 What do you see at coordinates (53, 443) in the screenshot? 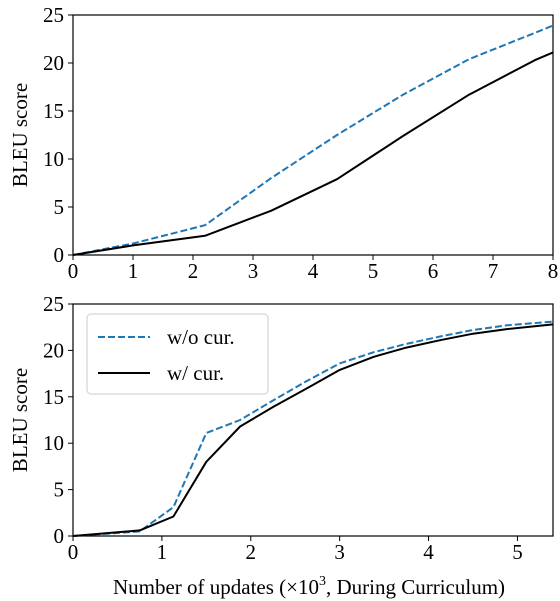
I see `bottom-y-tick-label: 10` at bounding box center [53, 443].